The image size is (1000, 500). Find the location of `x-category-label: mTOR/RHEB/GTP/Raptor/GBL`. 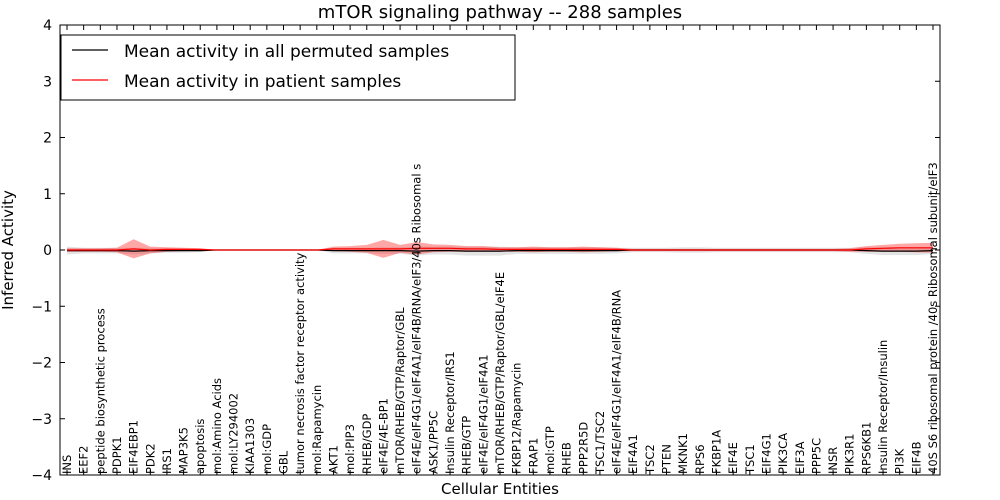

x-category-label: mTOR/RHEB/GTP/Raptor/GBL is located at coordinates (400, 390).